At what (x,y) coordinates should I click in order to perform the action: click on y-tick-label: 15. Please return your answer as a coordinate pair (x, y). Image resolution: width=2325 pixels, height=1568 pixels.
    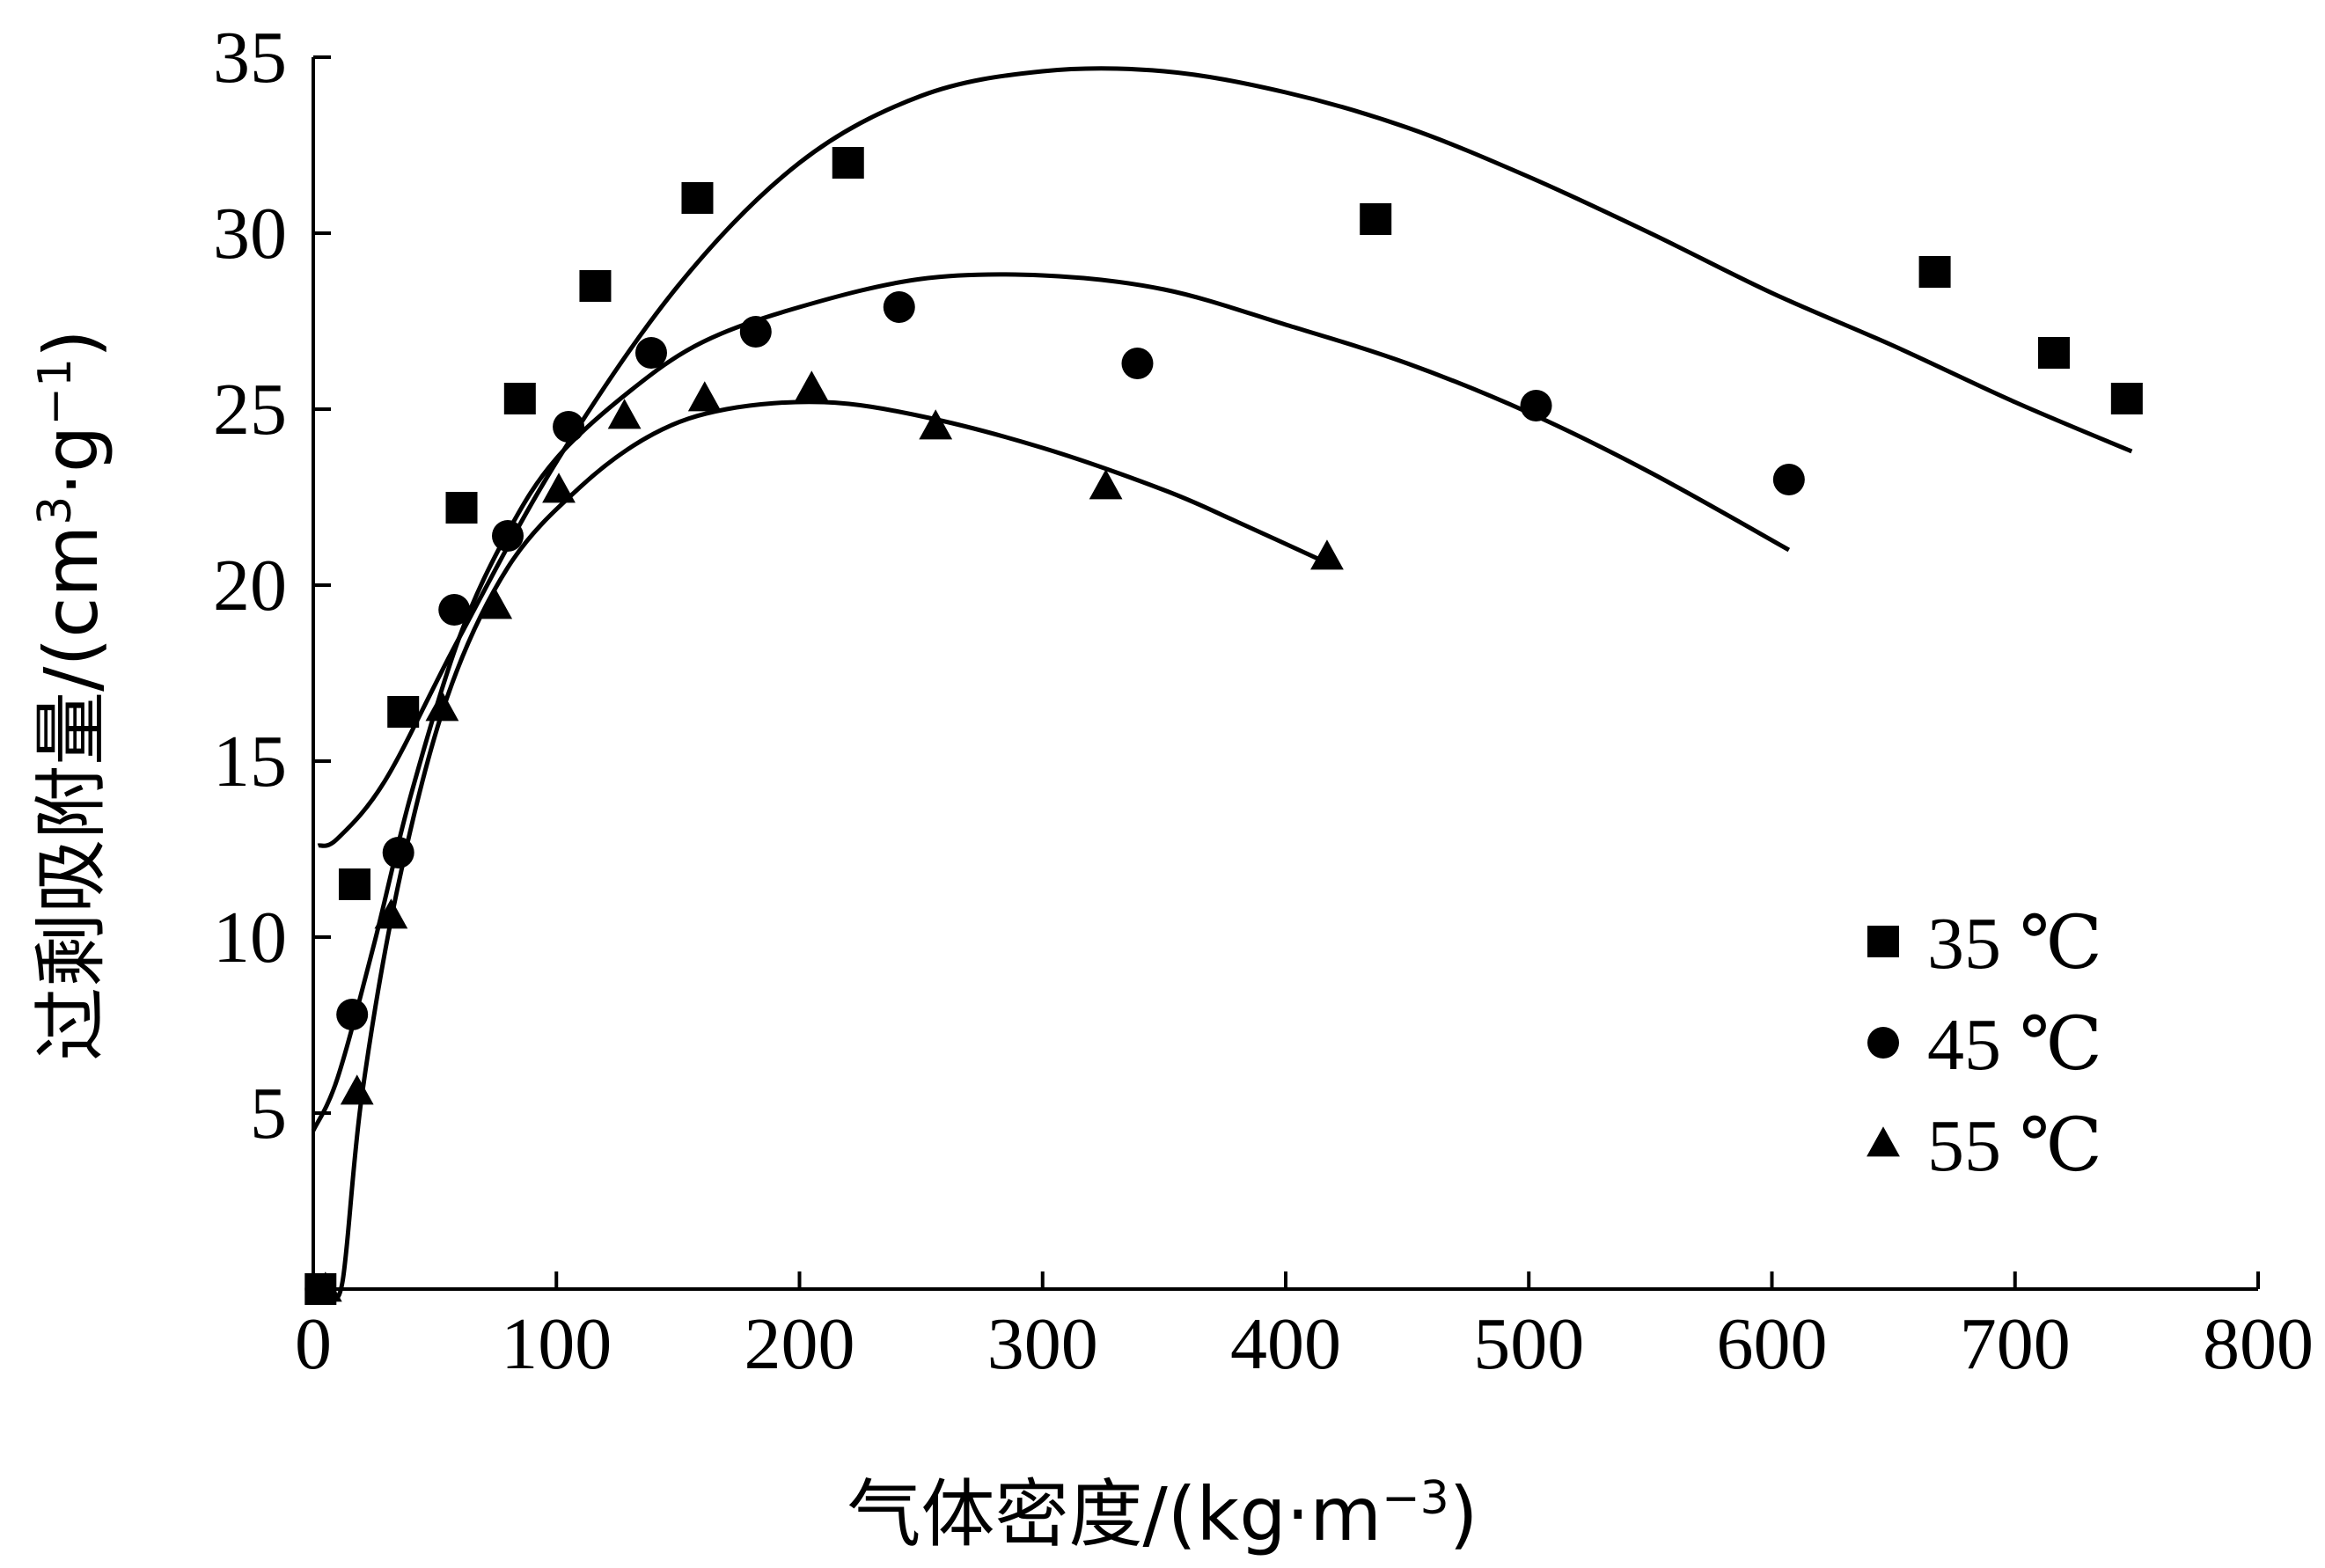
    Looking at the image, I should click on (250, 761).